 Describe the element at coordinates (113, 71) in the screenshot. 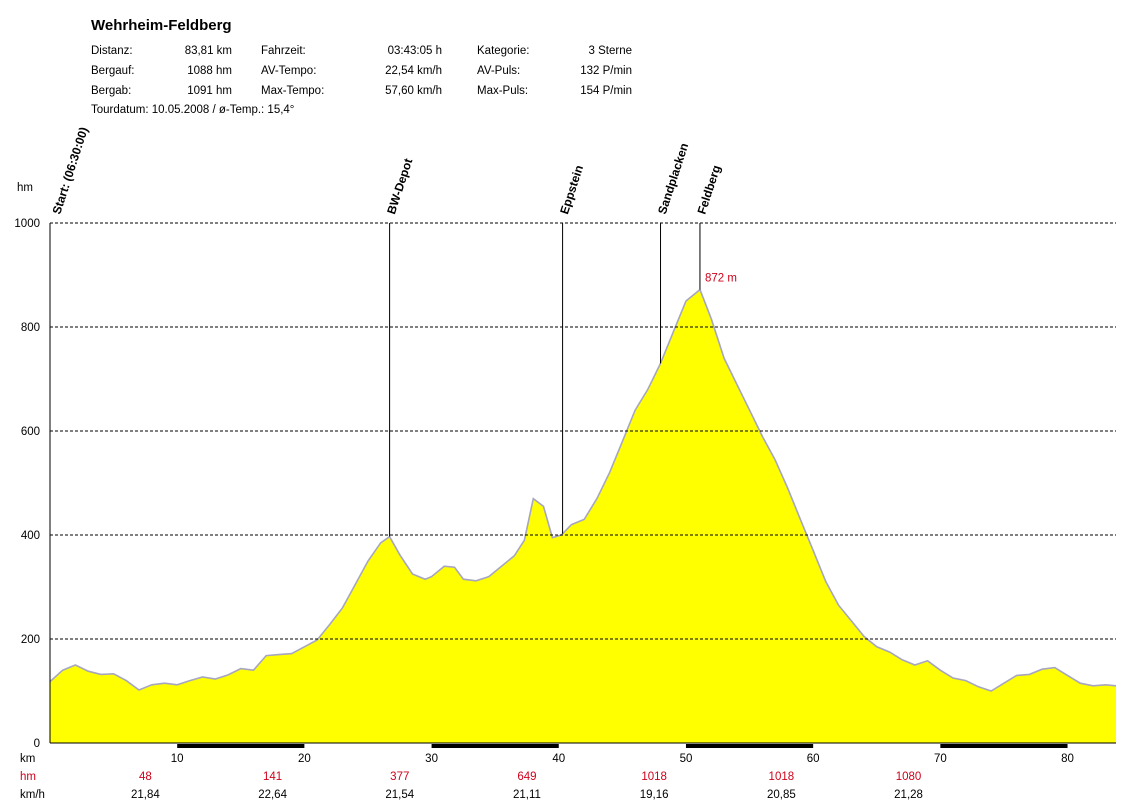

I see `bergauf-label: Bergauf:` at that location.